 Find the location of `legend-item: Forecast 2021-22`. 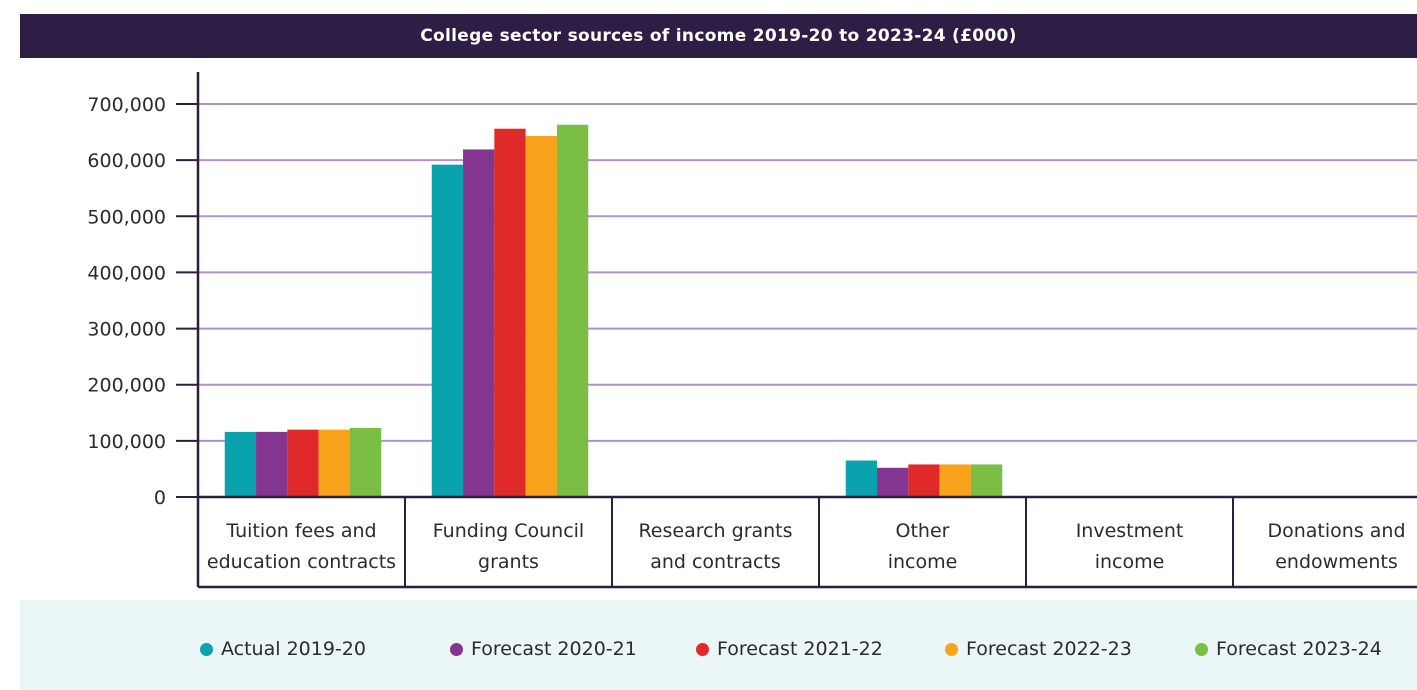

legend-item: Forecast 2021-22 is located at coordinates (789, 649).